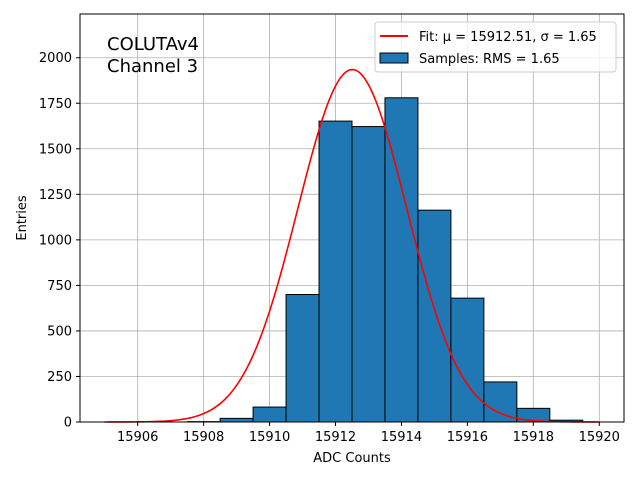 The height and width of the screenshot is (480, 640). What do you see at coordinates (599, 437) in the screenshot?
I see `x-tick-label: 15920` at bounding box center [599, 437].